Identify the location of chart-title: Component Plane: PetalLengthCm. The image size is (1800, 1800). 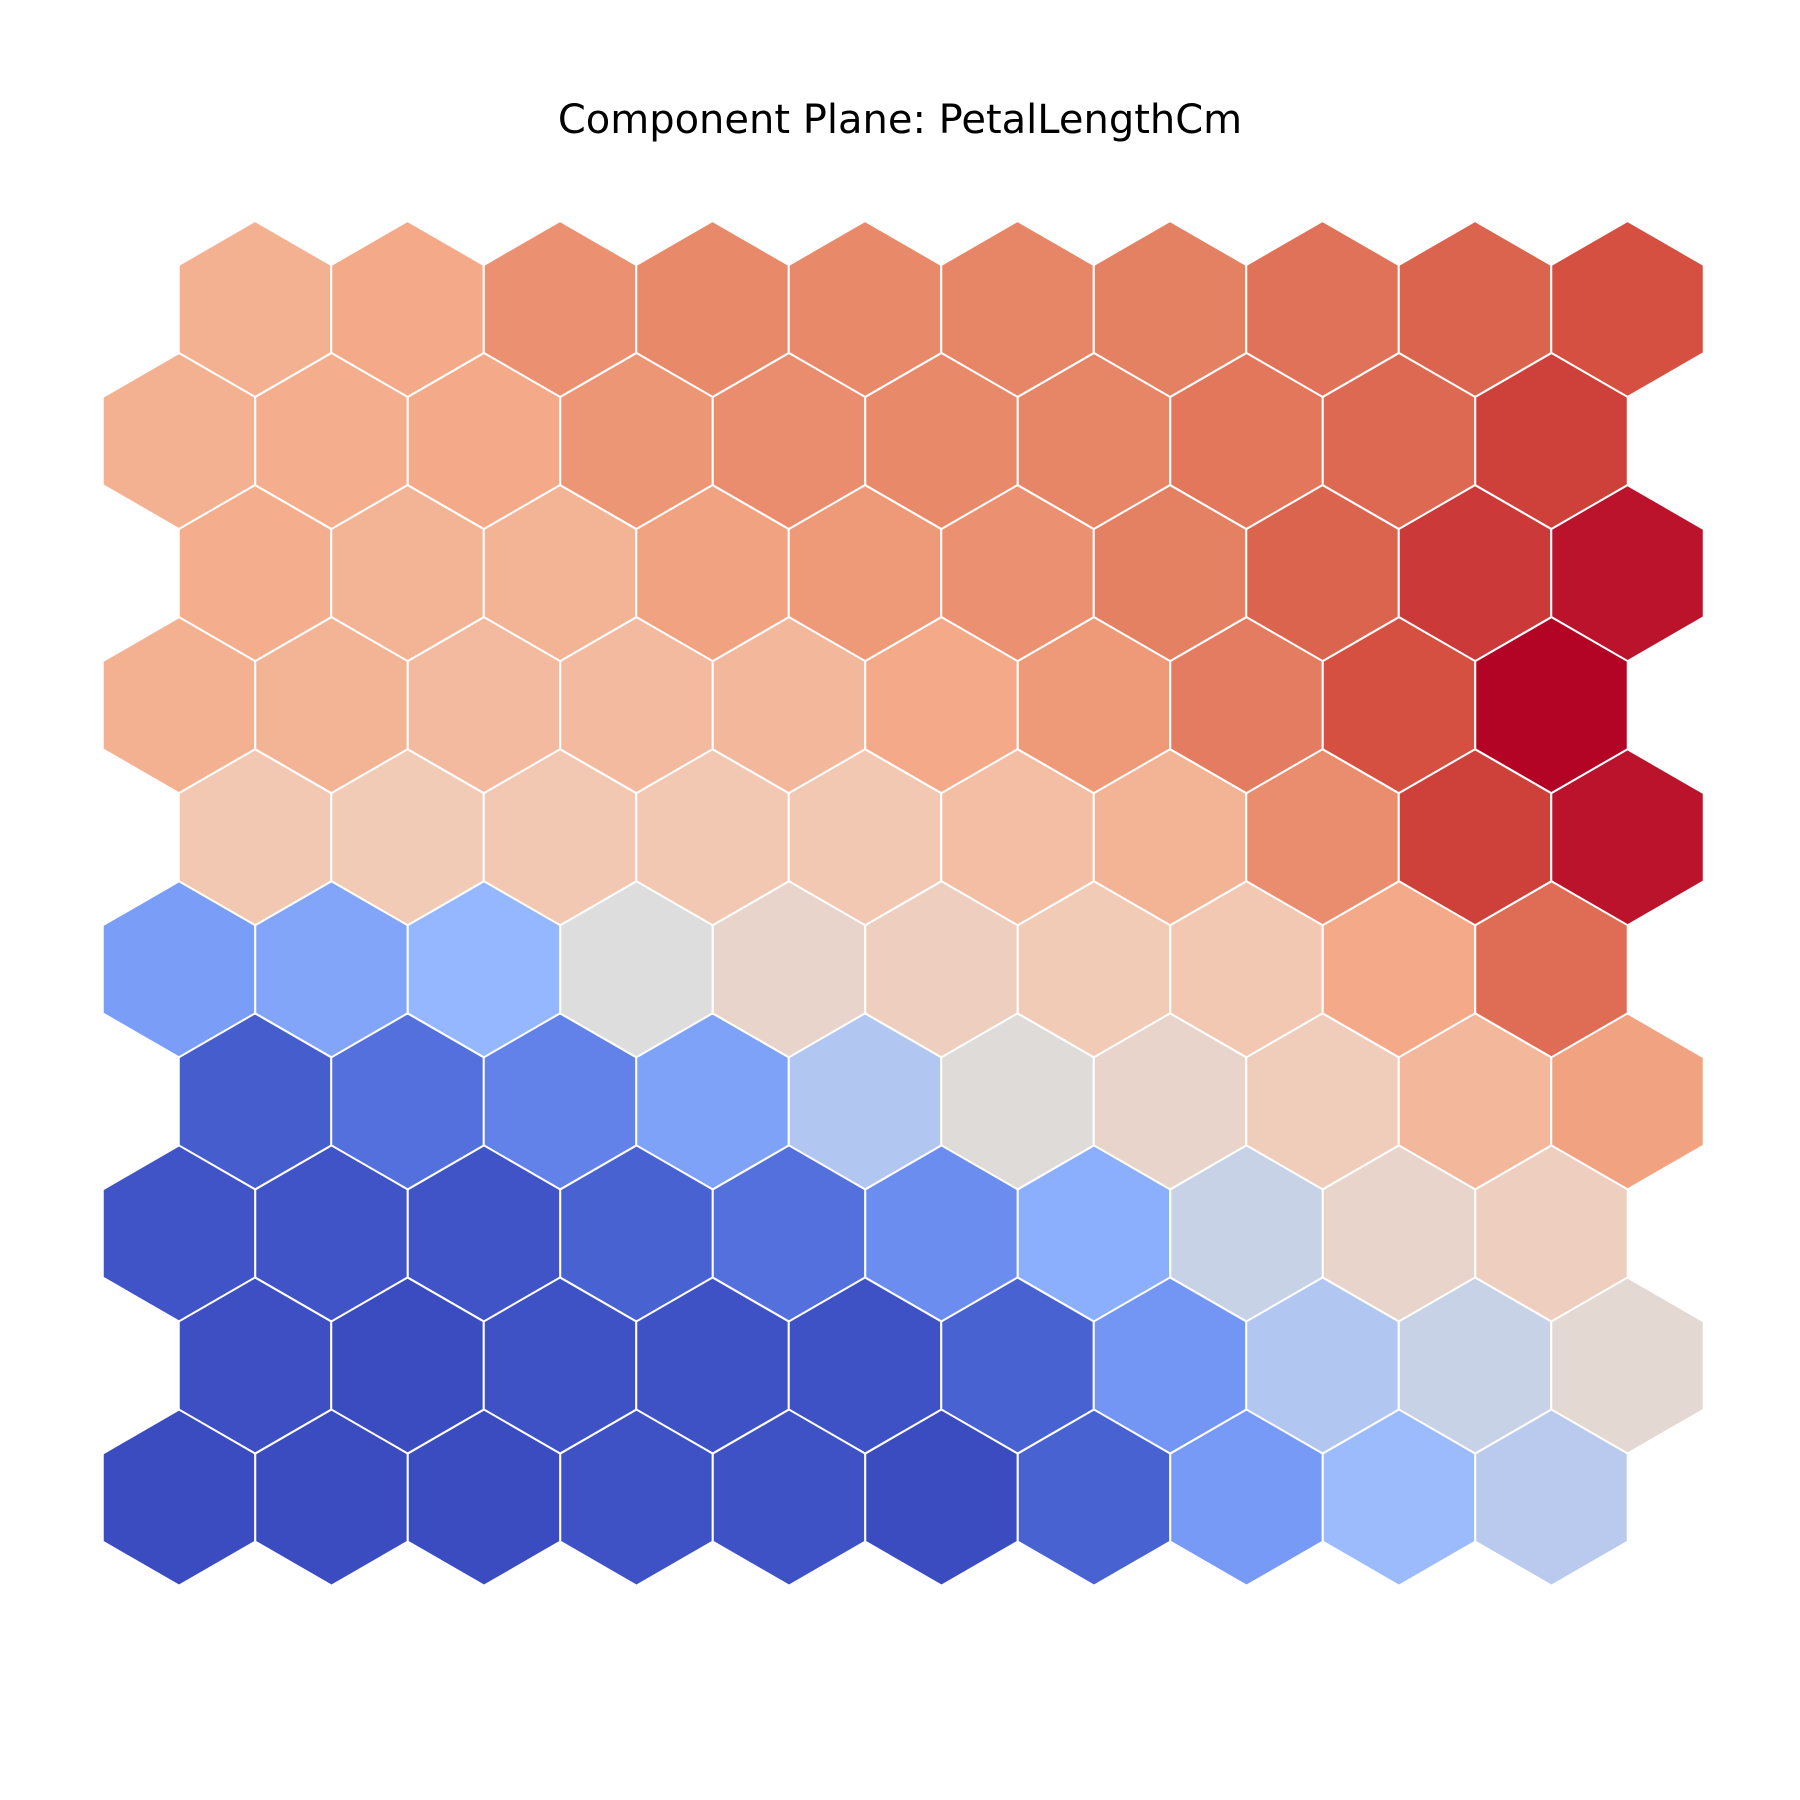
(900, 120).